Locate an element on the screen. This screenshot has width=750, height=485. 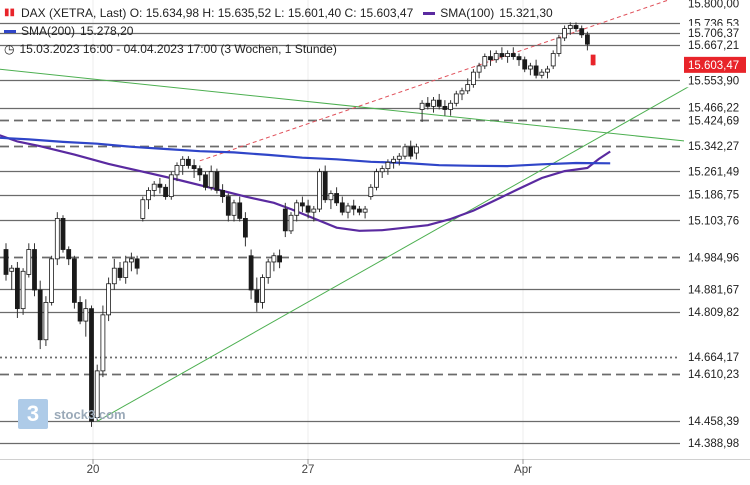
price-axis-label: 15.800,00 is located at coordinates (713, 5).